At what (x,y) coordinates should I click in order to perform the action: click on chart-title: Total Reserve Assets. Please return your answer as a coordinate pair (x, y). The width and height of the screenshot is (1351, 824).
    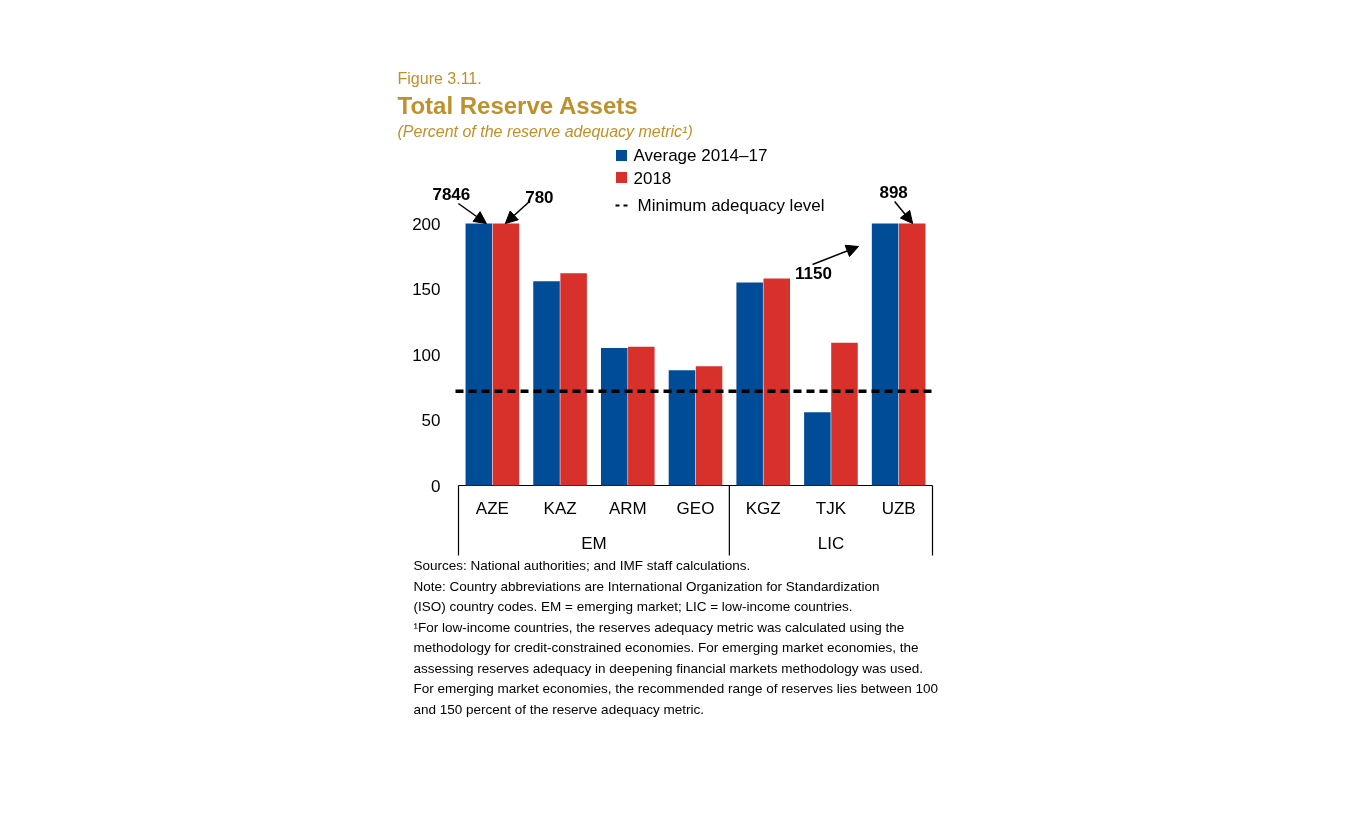
    Looking at the image, I should click on (517, 105).